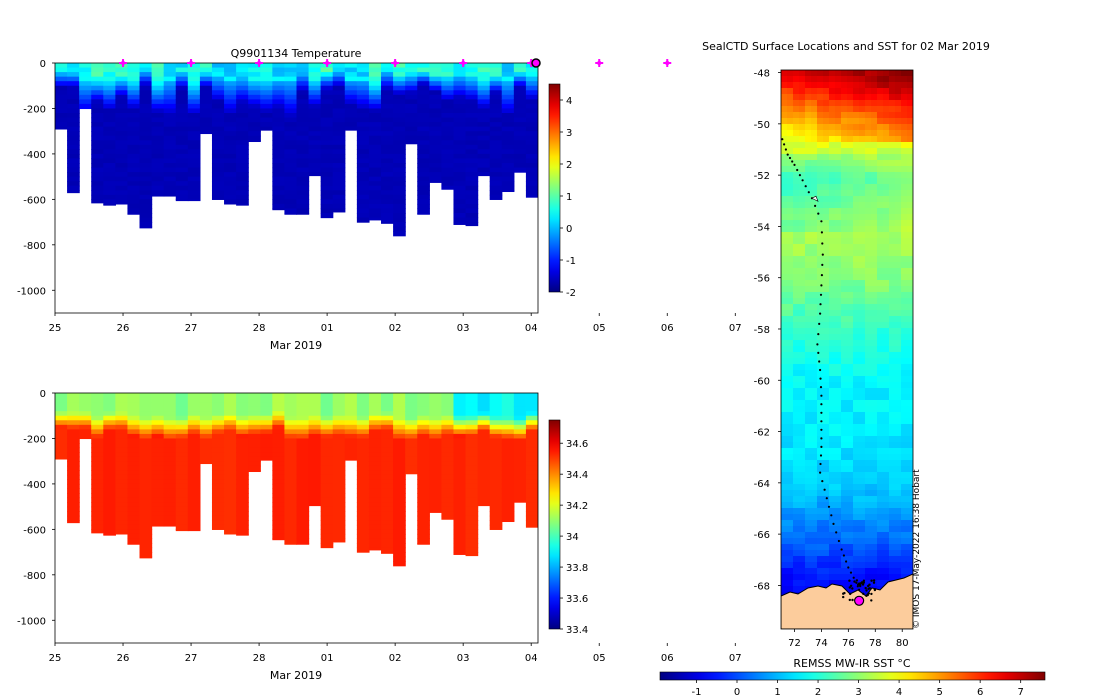  Describe the element at coordinates (536, 63) in the screenshot. I see `current-profile-marker` at that location.